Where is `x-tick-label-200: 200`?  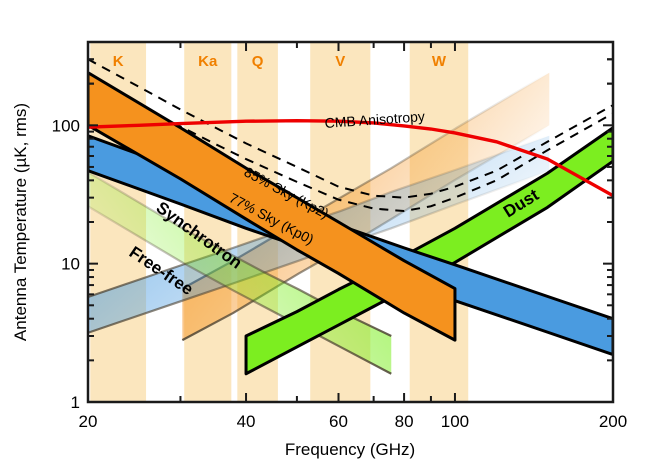
x-tick-label-200: 200 is located at coordinates (613, 421).